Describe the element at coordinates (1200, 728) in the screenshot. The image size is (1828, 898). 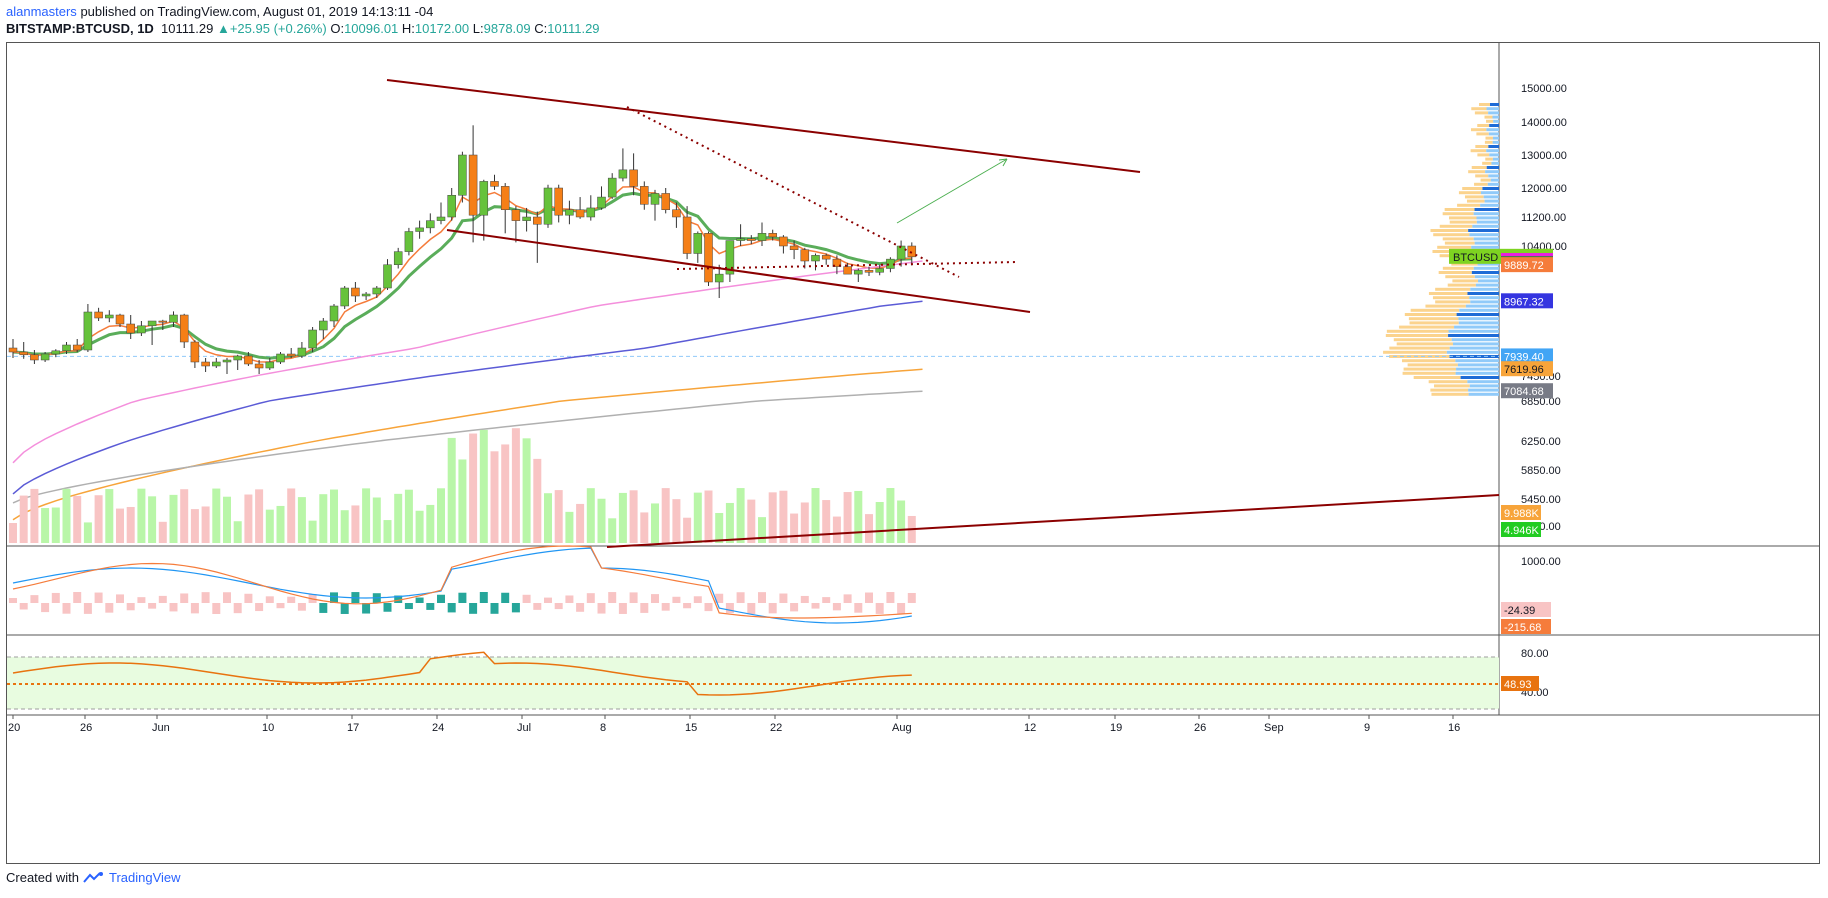
I see `time-axis-tick: 26` at that location.